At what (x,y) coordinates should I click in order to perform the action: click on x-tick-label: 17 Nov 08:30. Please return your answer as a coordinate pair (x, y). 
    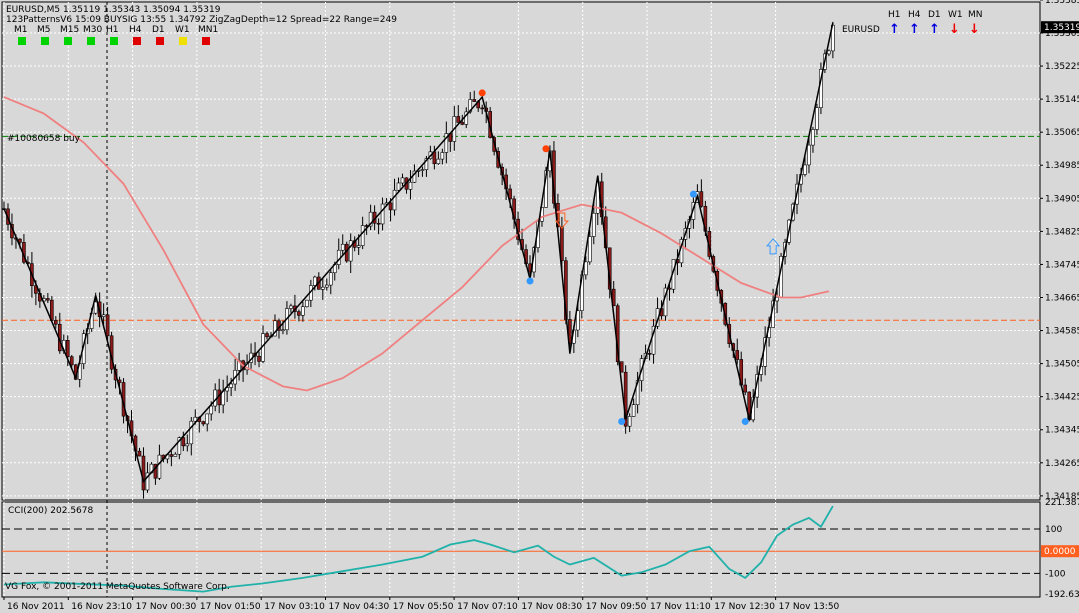
    Looking at the image, I should click on (551, 607).